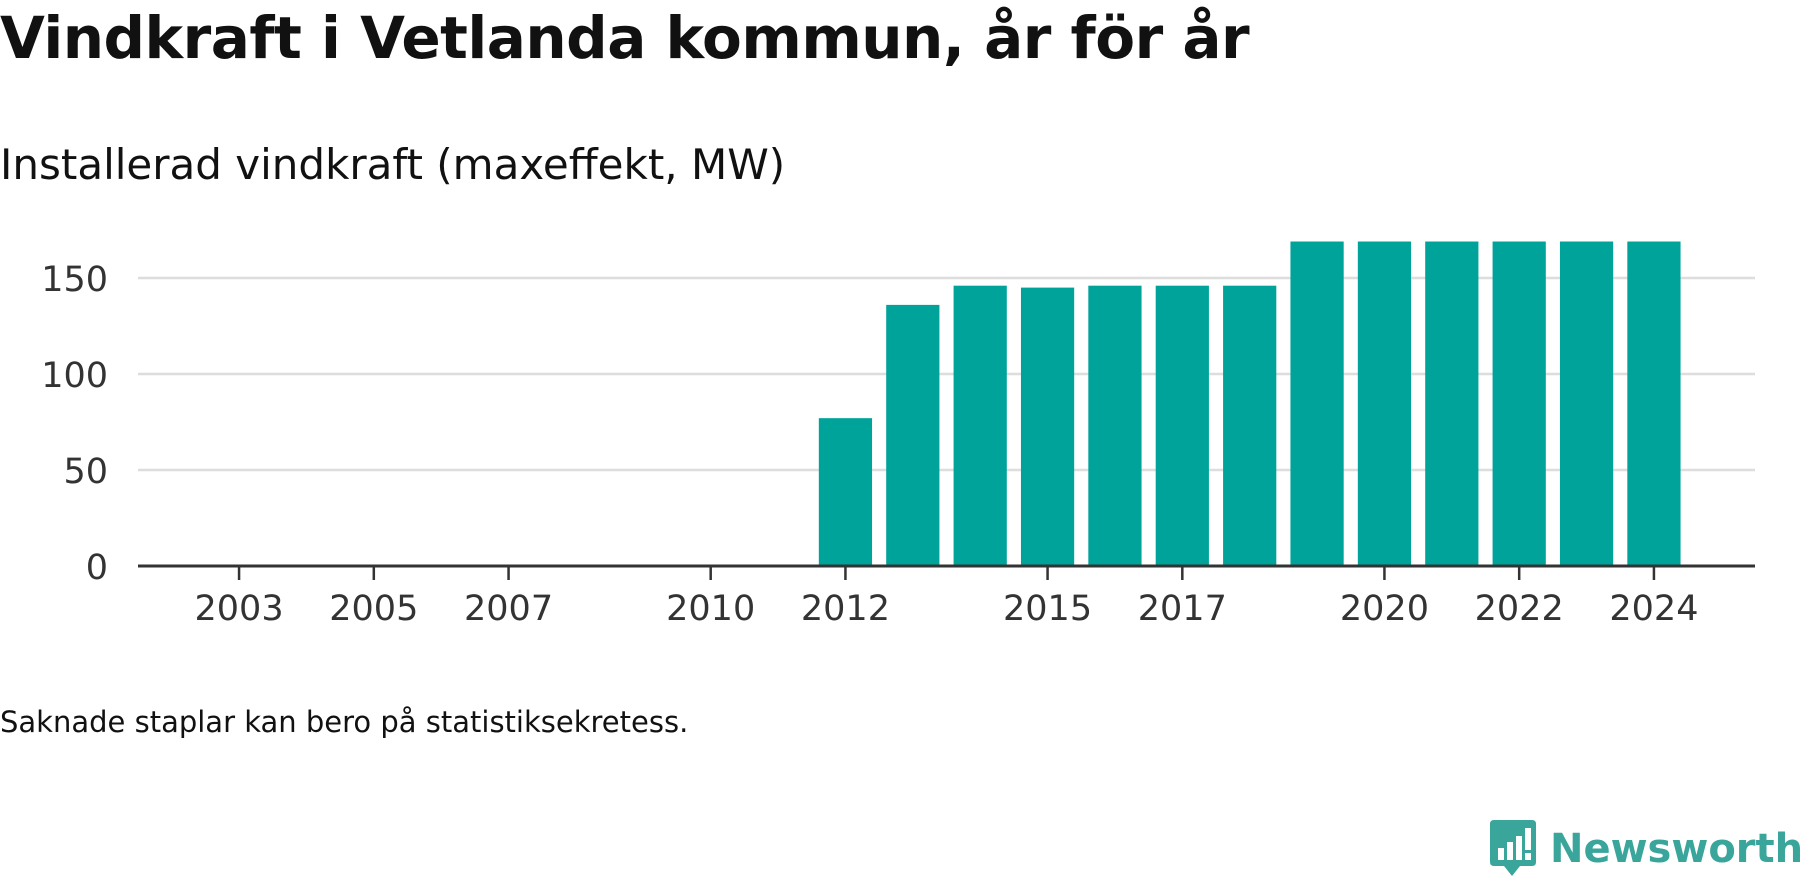  What do you see at coordinates (1519, 609) in the screenshot?
I see `x-tick-label: 2022` at bounding box center [1519, 609].